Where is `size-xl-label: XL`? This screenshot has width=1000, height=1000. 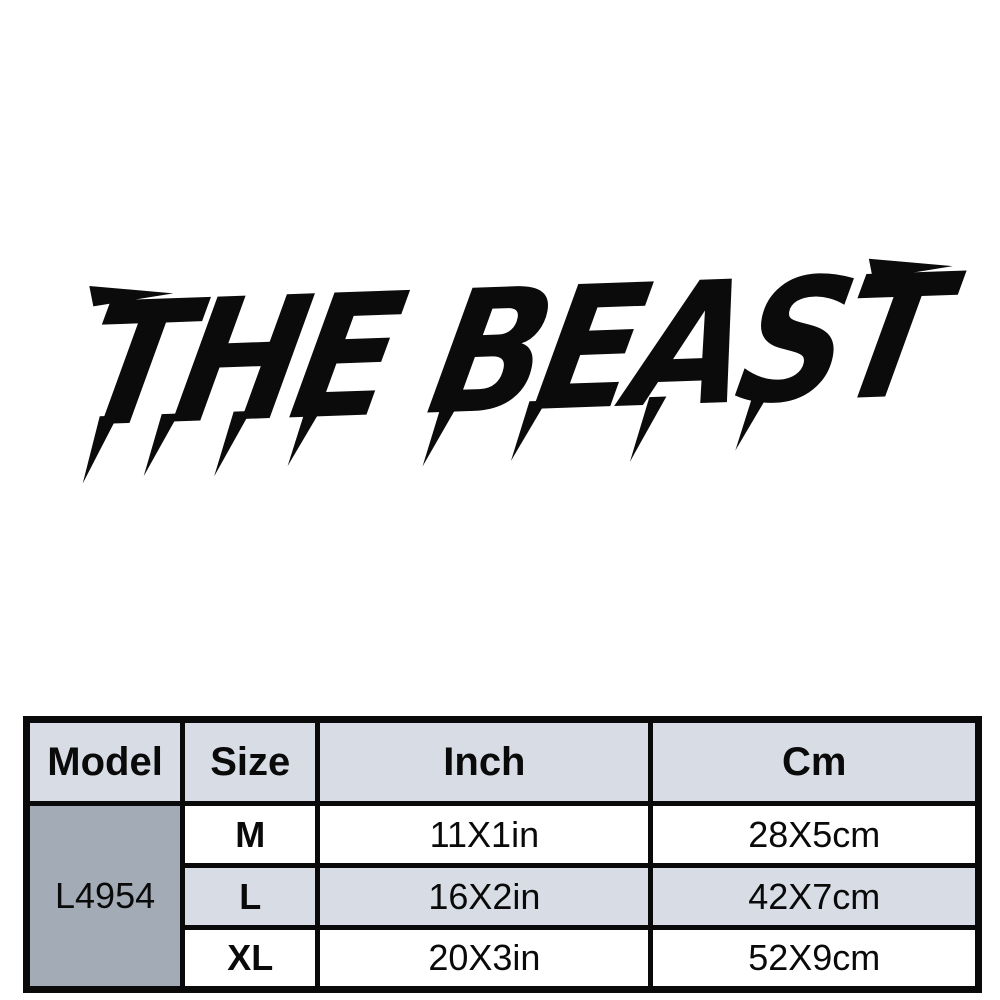
size-xl-label: XL is located at coordinates (250, 958).